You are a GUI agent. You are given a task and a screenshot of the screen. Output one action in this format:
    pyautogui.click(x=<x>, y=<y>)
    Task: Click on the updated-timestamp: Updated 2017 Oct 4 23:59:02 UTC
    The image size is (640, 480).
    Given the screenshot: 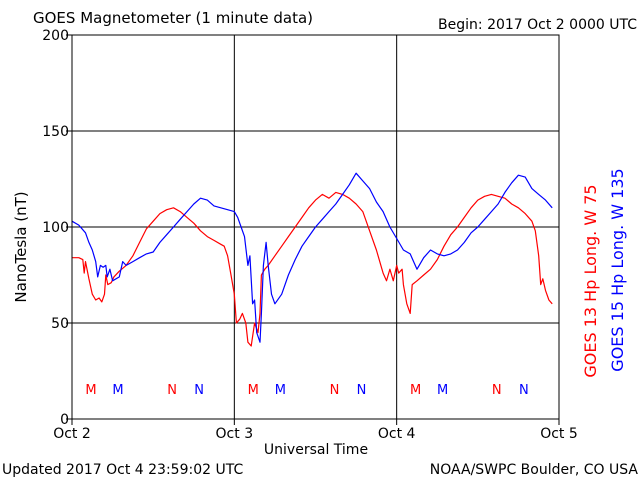 What is the action you would take?
    pyautogui.click(x=122, y=470)
    